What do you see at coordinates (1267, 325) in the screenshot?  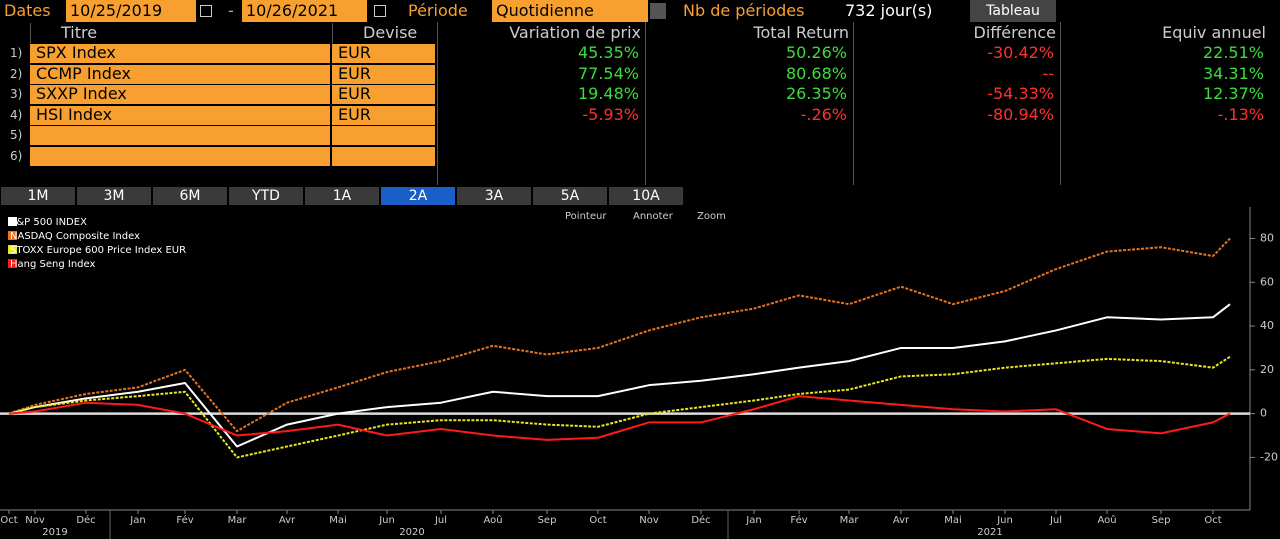 I see `y-tick-label: 40` at bounding box center [1267, 325].